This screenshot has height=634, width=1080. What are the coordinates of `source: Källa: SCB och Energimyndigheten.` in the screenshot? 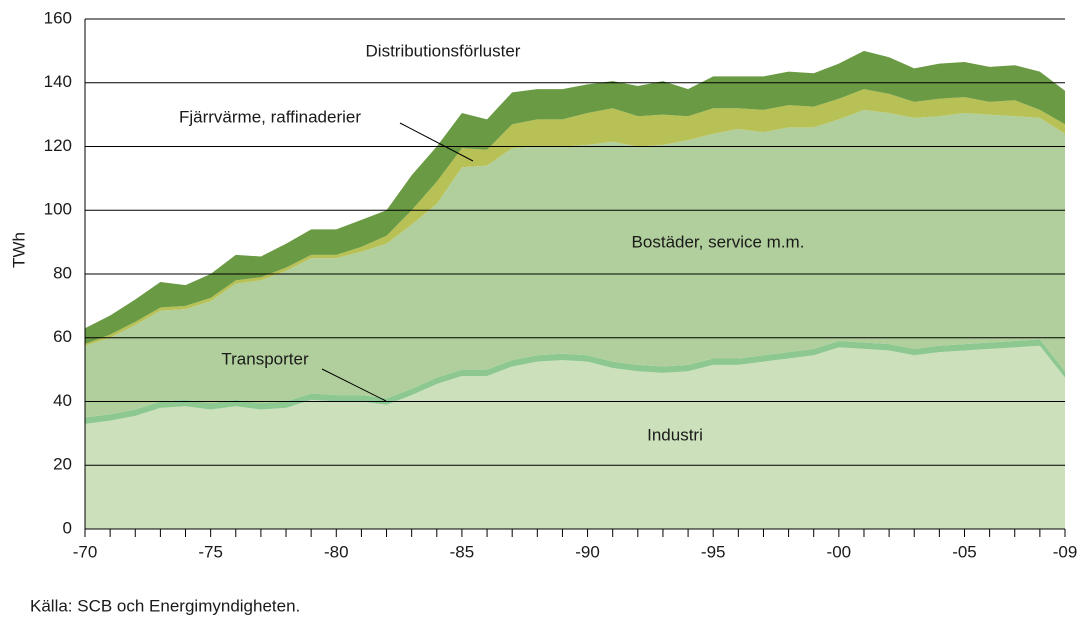 It's located at (165, 605).